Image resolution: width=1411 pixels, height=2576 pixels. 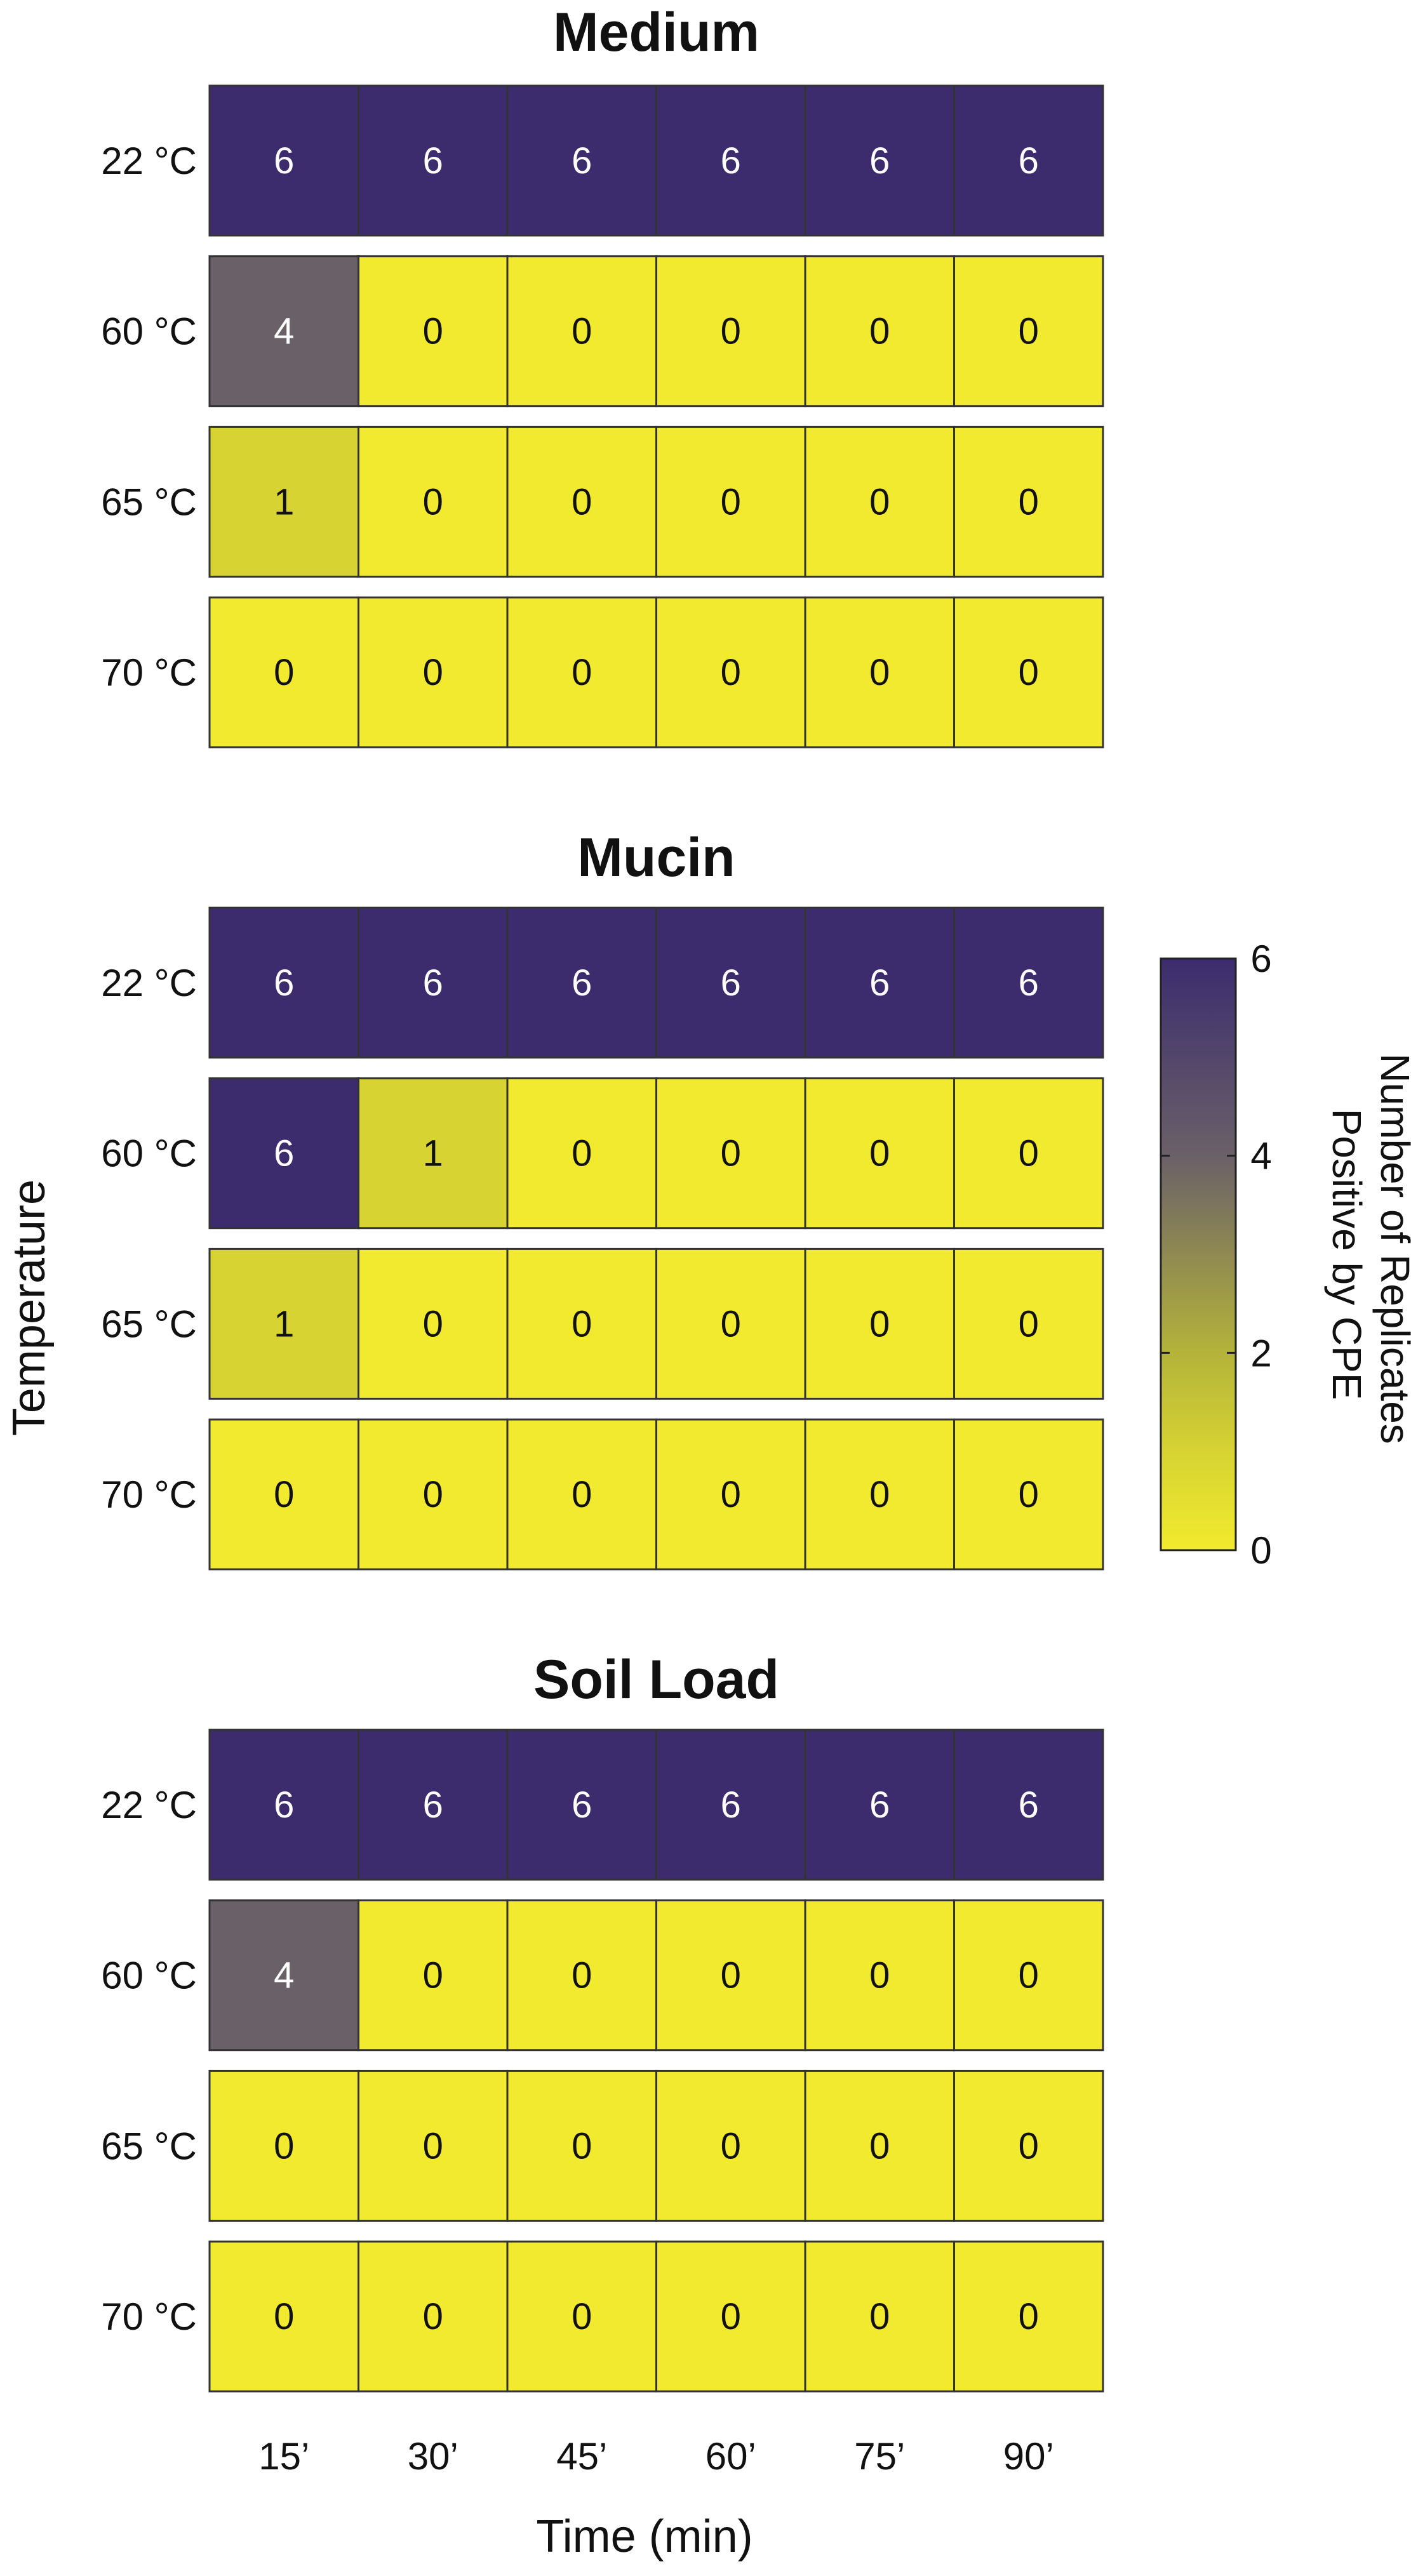 I want to click on x-tick-label: 30’, so click(x=433, y=2456).